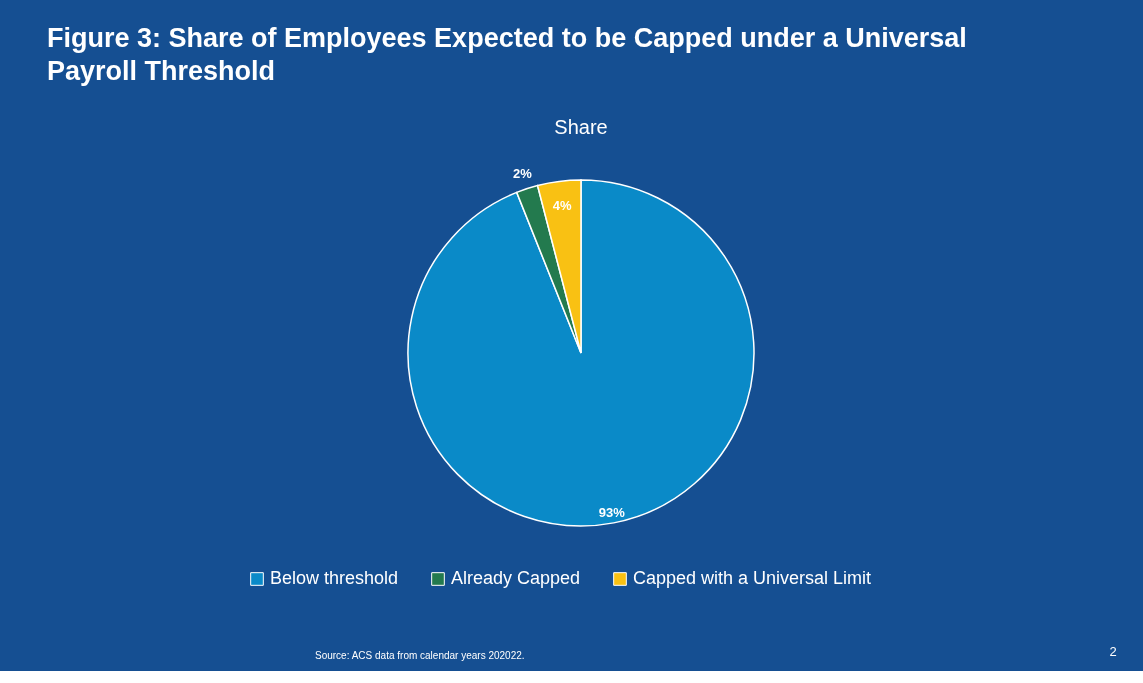  What do you see at coordinates (752, 578) in the screenshot?
I see `legend-label: Capped with a Universal Limit` at bounding box center [752, 578].